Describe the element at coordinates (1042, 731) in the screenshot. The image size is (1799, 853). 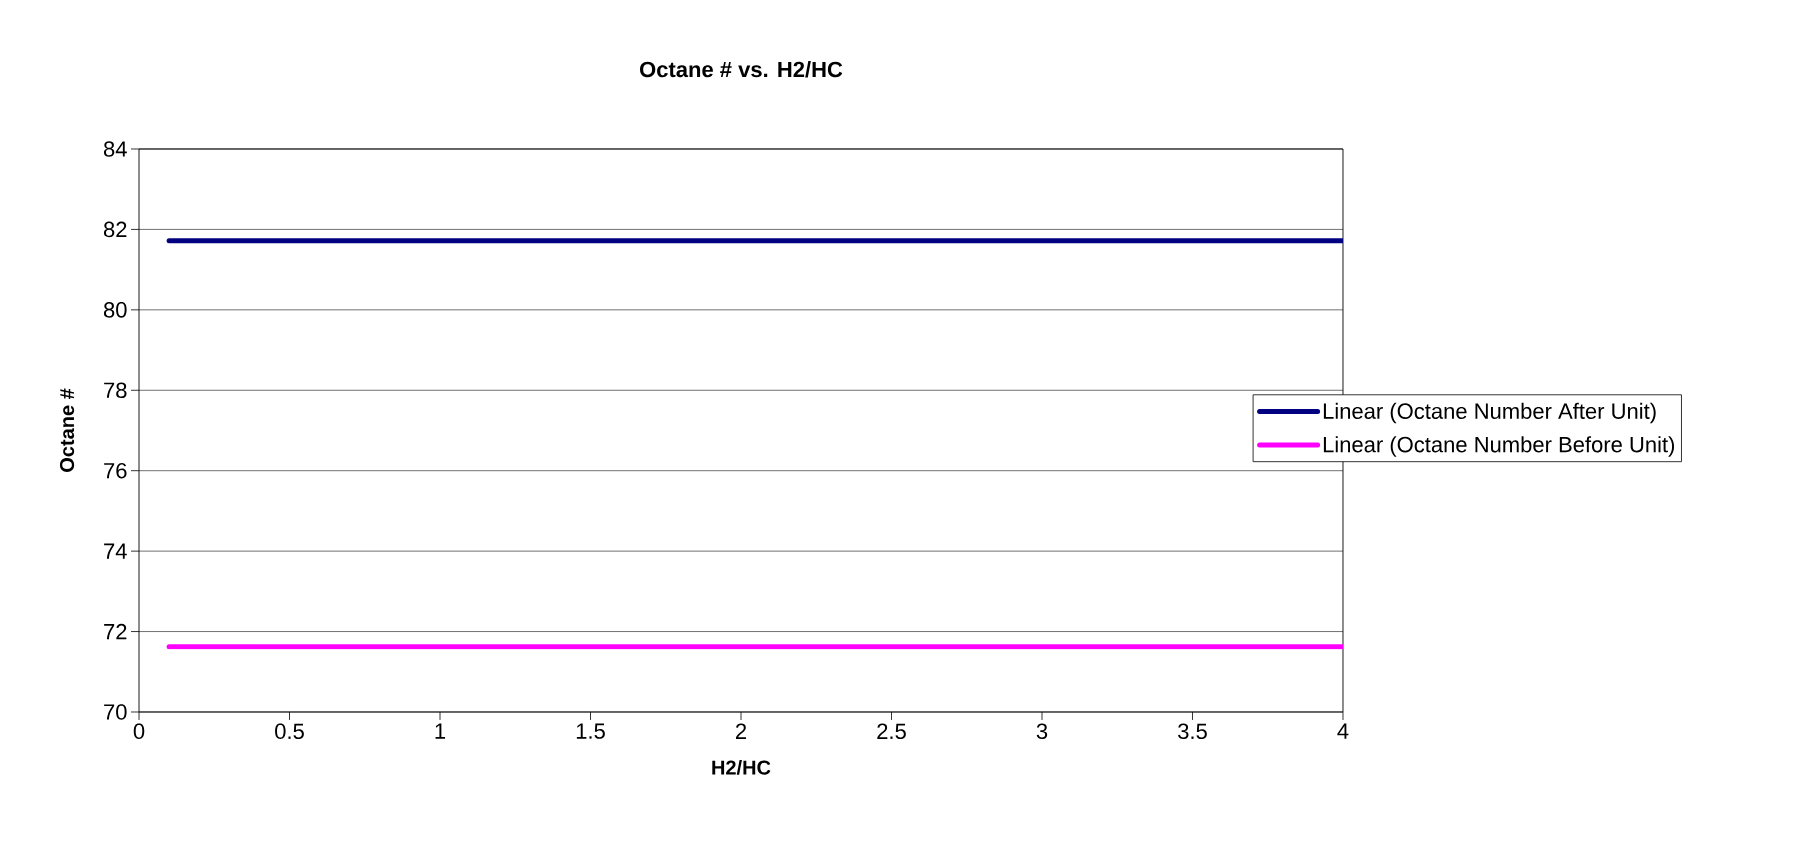
I see `x-tick-label: 3` at that location.